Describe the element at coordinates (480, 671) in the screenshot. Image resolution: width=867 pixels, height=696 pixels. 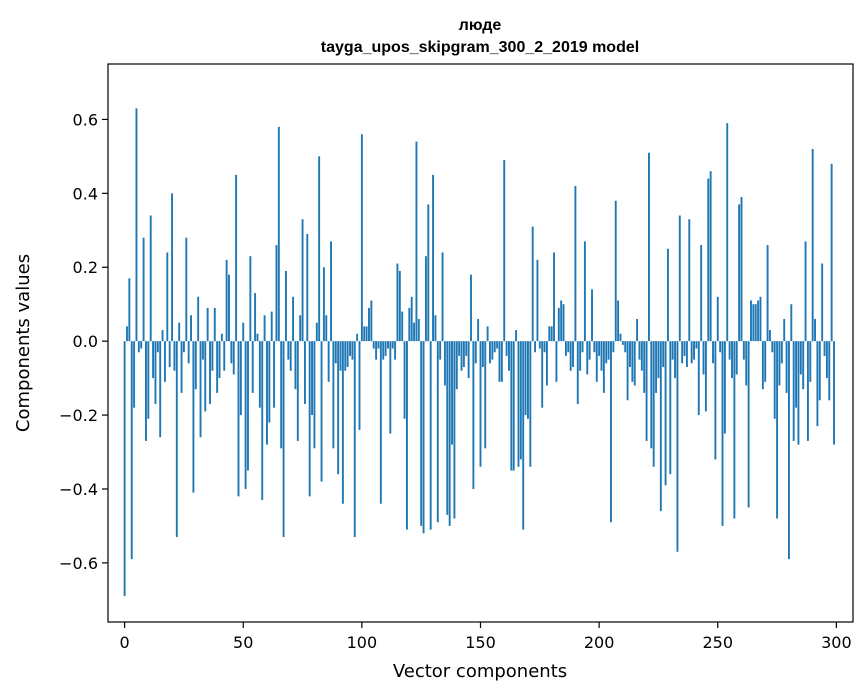
I see `x-axis-label: Vector components` at that location.